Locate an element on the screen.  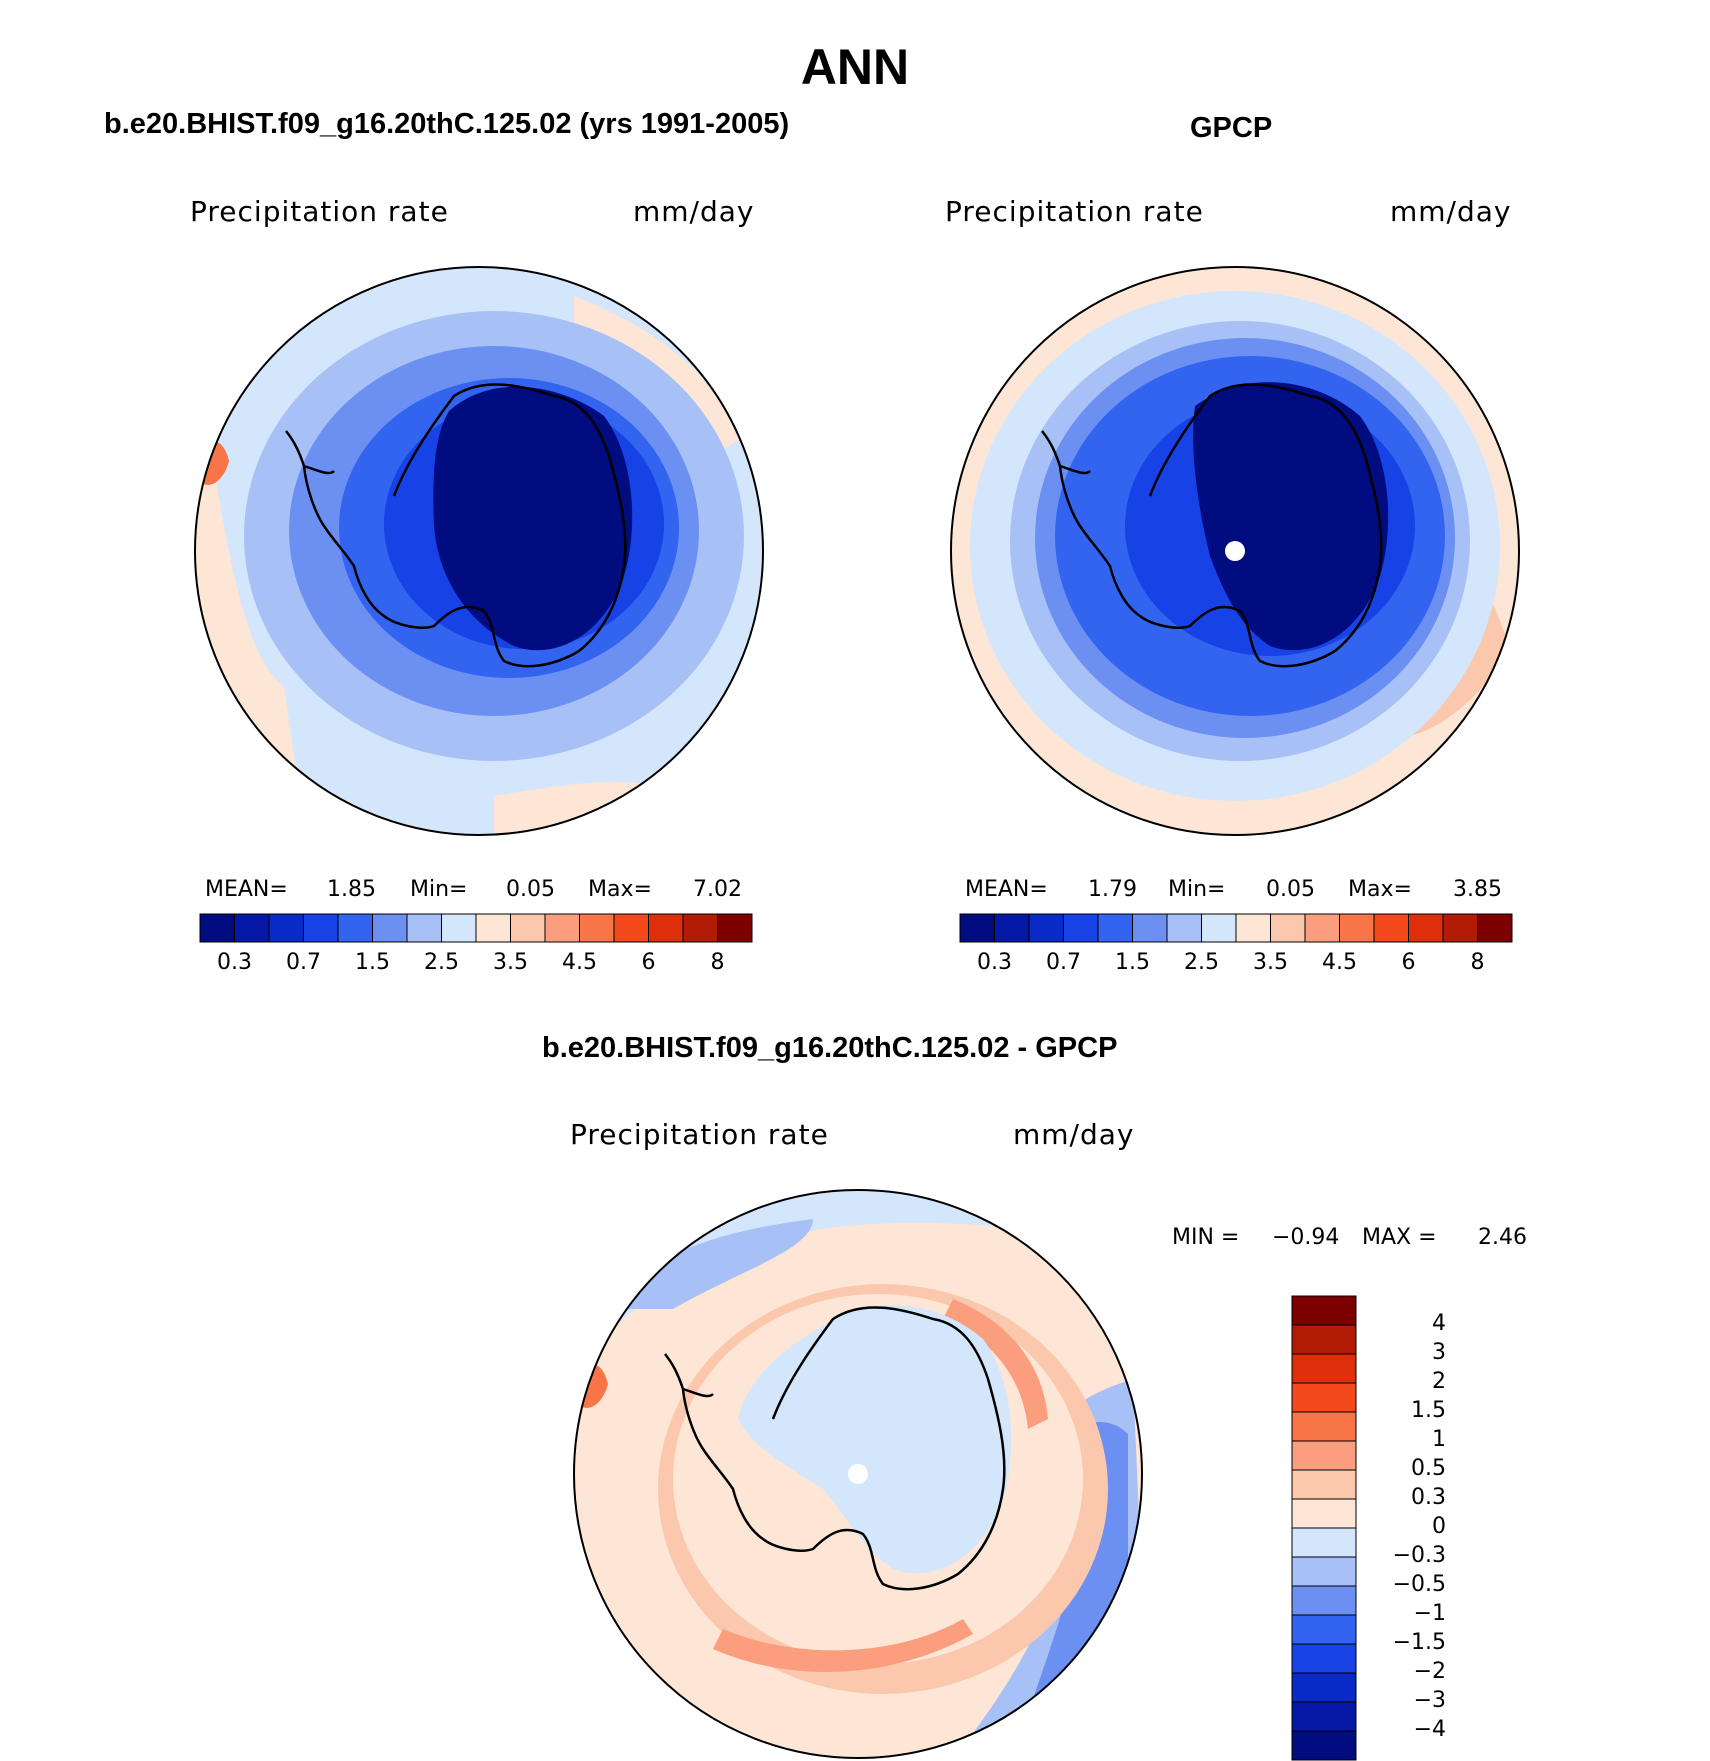
panel-1-antarctica-coastline is located at coordinates (456, 525).